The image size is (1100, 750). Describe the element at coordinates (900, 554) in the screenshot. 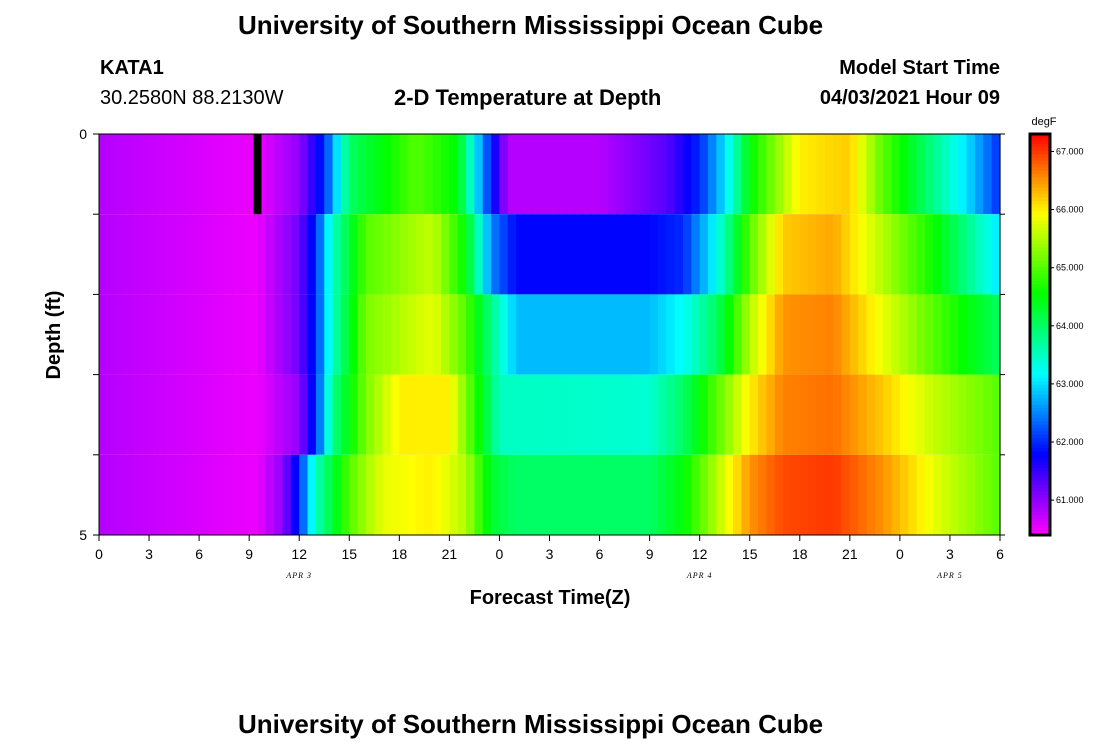

I see `x-tick-label: 0` at that location.